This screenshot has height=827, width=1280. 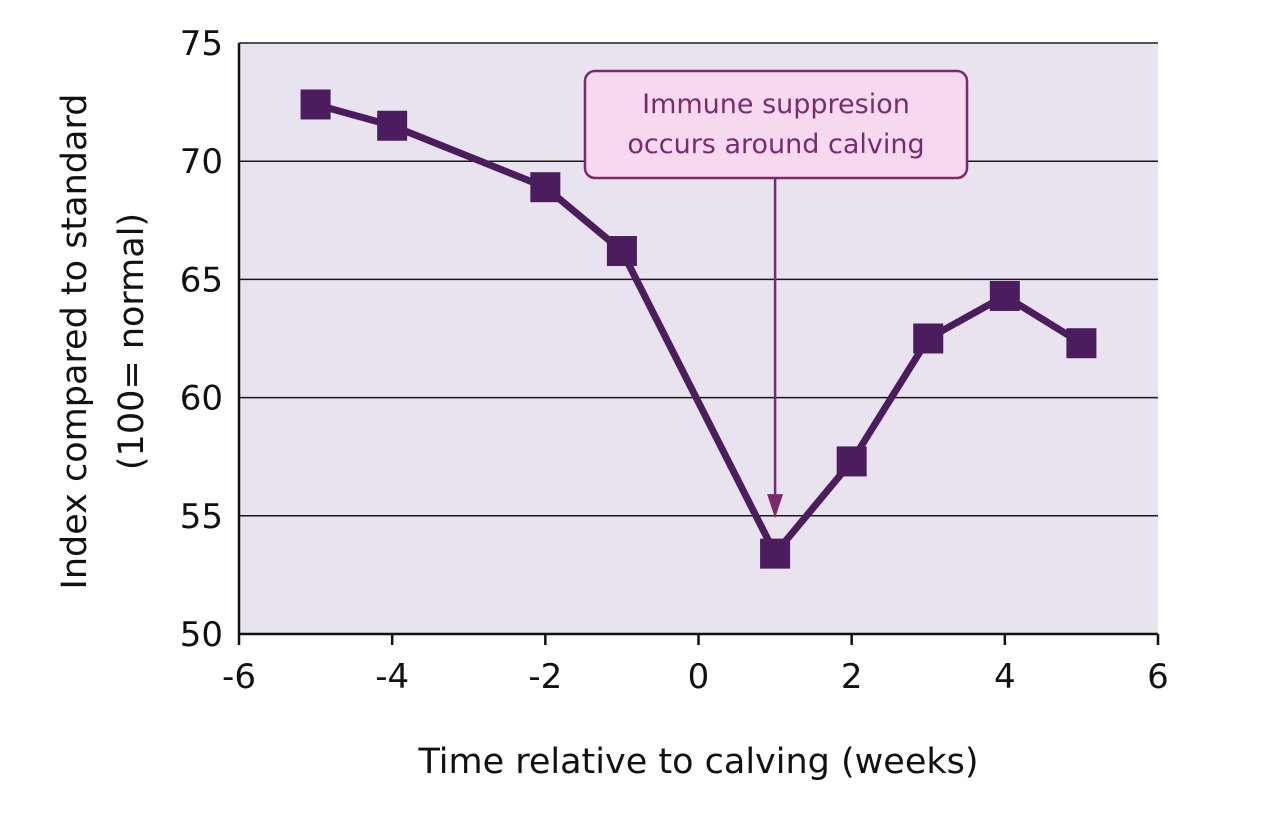 What do you see at coordinates (1158, 677) in the screenshot?
I see `x-tick-label: 6` at bounding box center [1158, 677].